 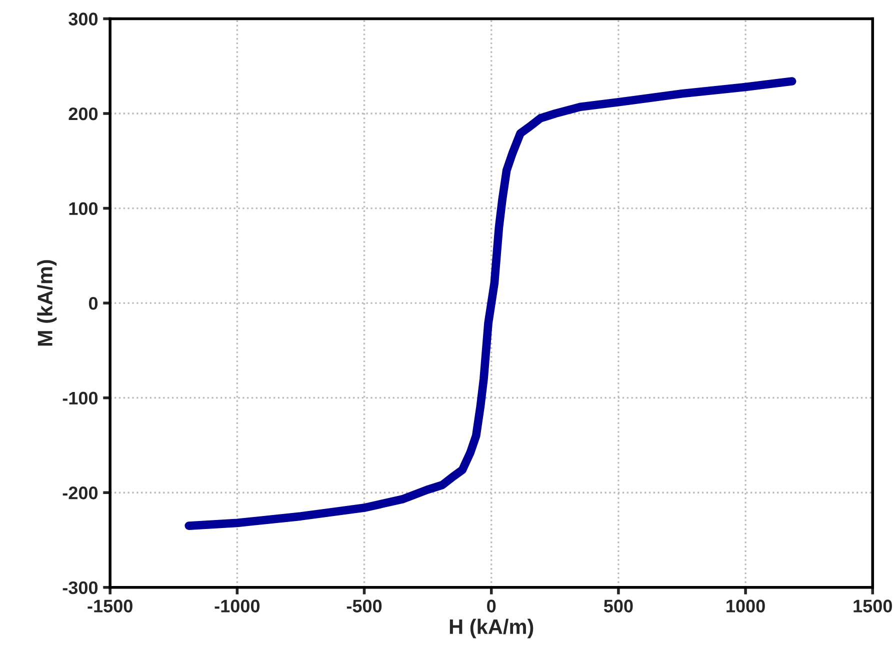 I want to click on y-tick-label: -300, so click(x=80, y=587).